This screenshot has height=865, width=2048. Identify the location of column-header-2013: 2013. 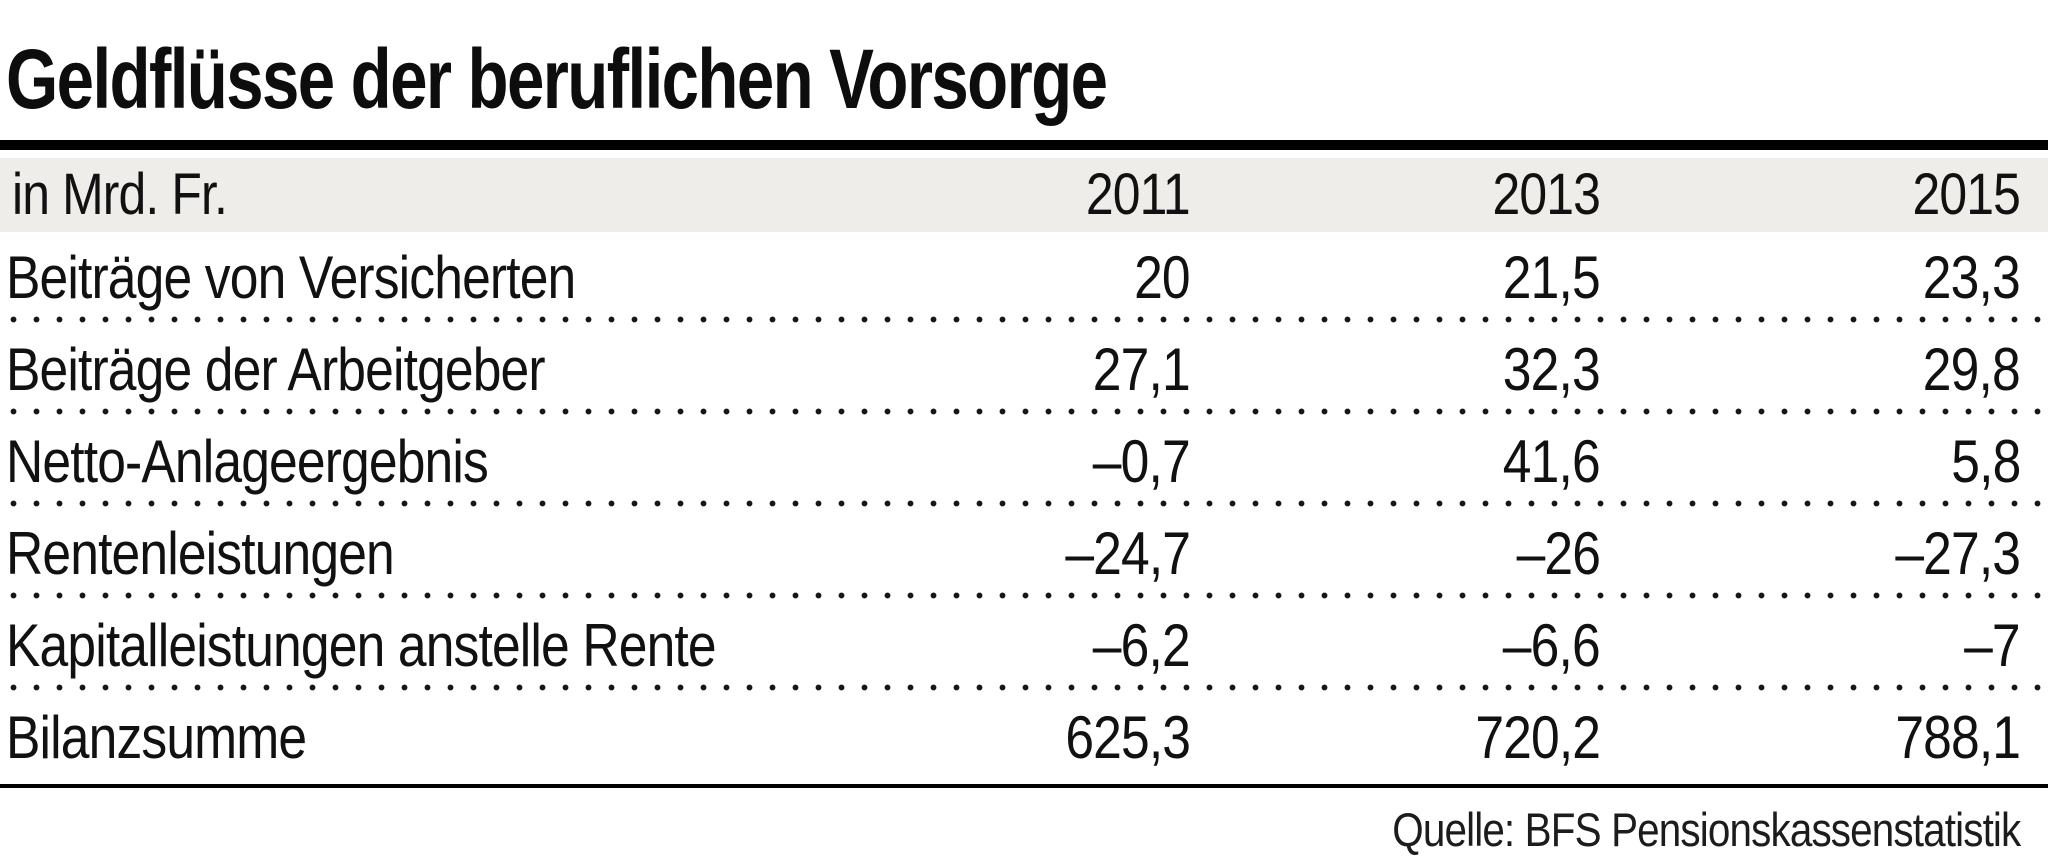
(1546, 194).